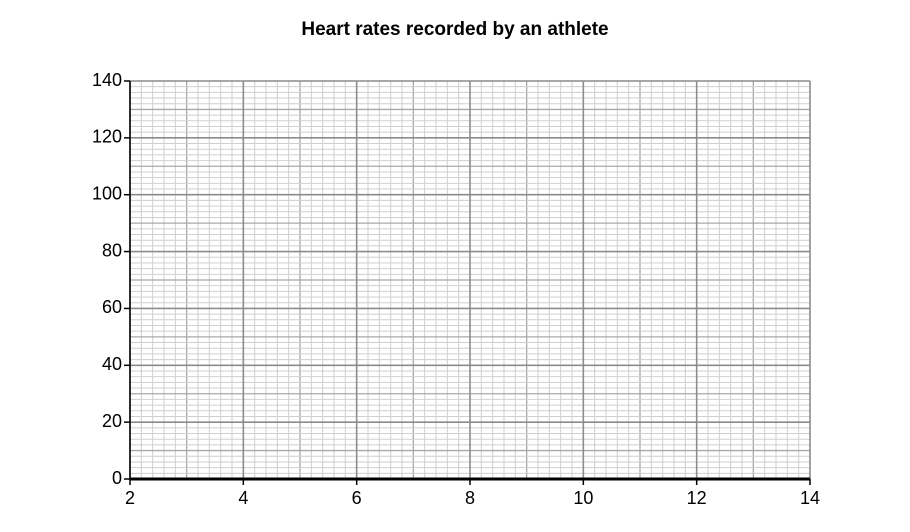 The width and height of the screenshot is (910, 532). What do you see at coordinates (357, 498) in the screenshot?
I see `x-tick-label: 6` at bounding box center [357, 498].